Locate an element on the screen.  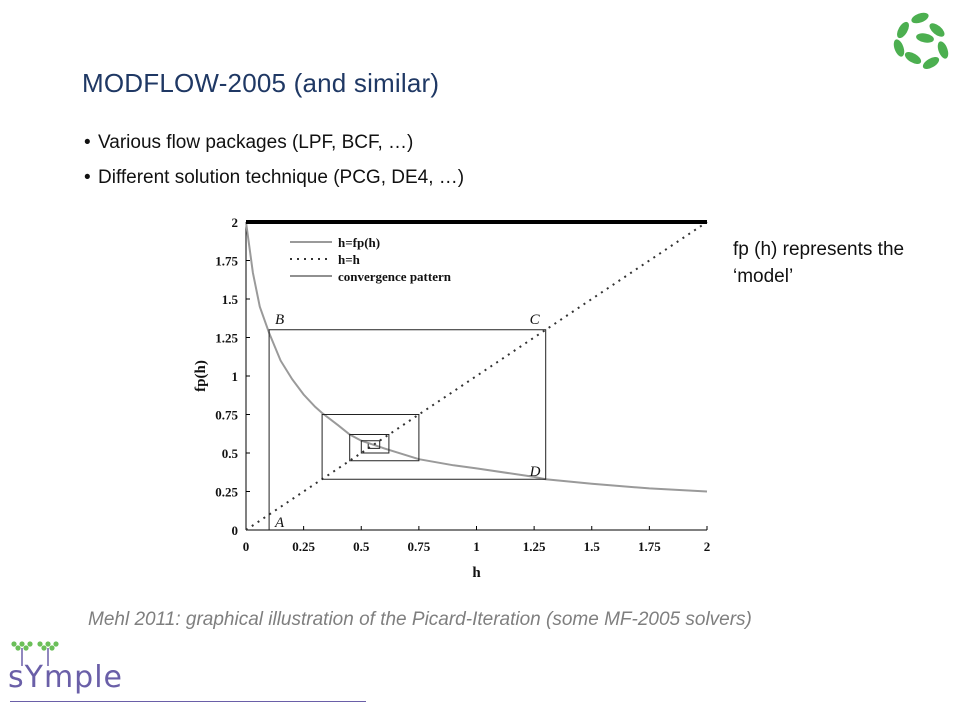
x-tick-label: 0.25 is located at coordinates (303, 546).